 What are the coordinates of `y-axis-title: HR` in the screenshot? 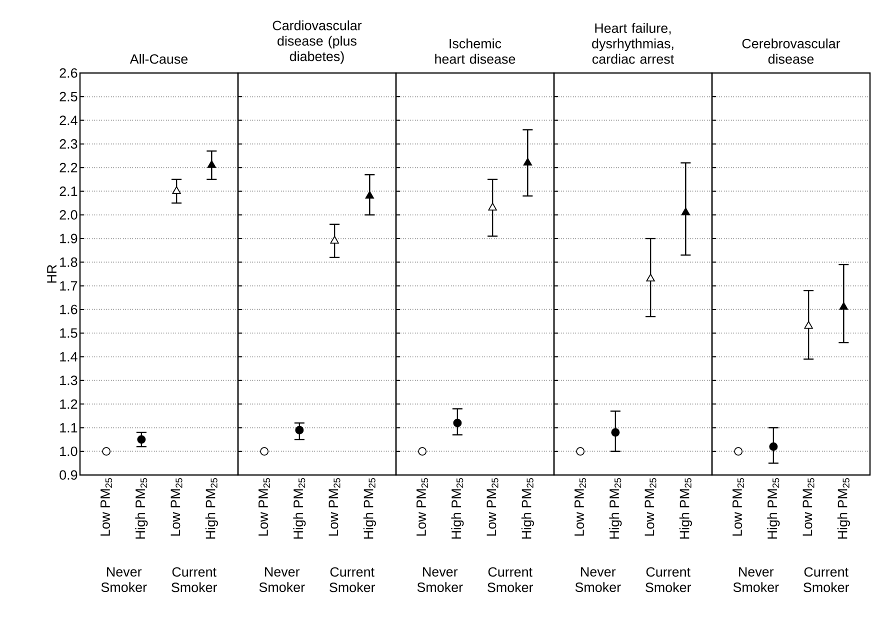 It's located at (51, 273).